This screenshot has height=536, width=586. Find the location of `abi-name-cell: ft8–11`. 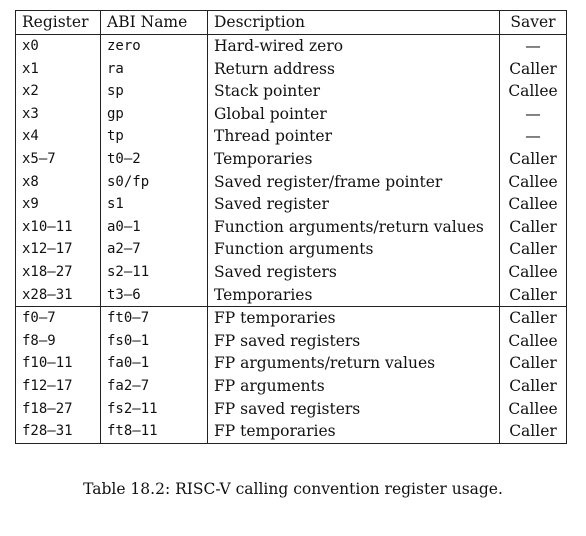

abi-name-cell: ft8–11 is located at coordinates (154, 432).